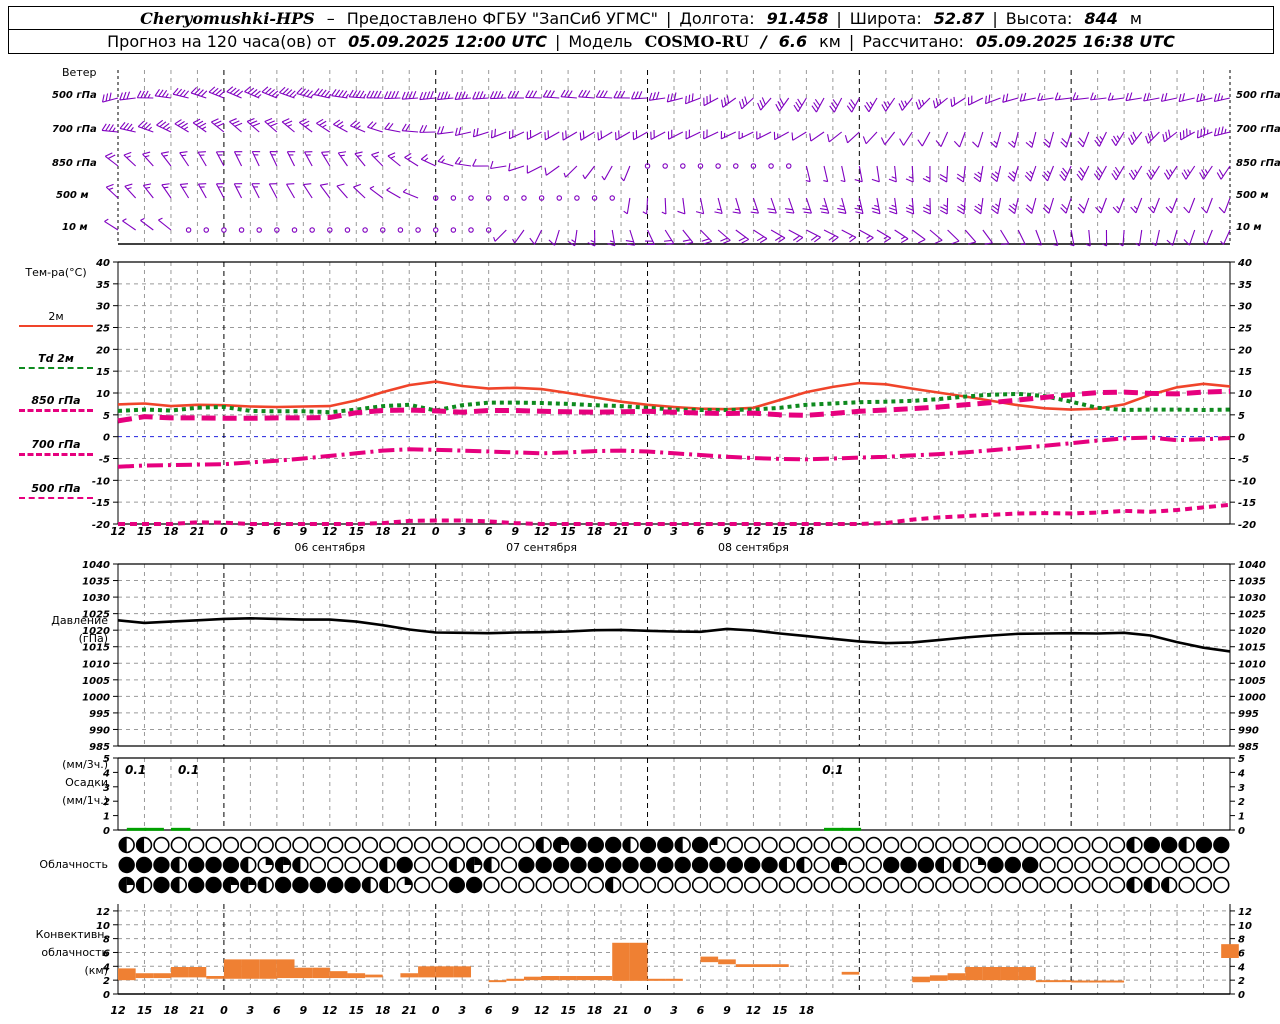  I want to click on latitude-label: Широта:, so click(885, 18).